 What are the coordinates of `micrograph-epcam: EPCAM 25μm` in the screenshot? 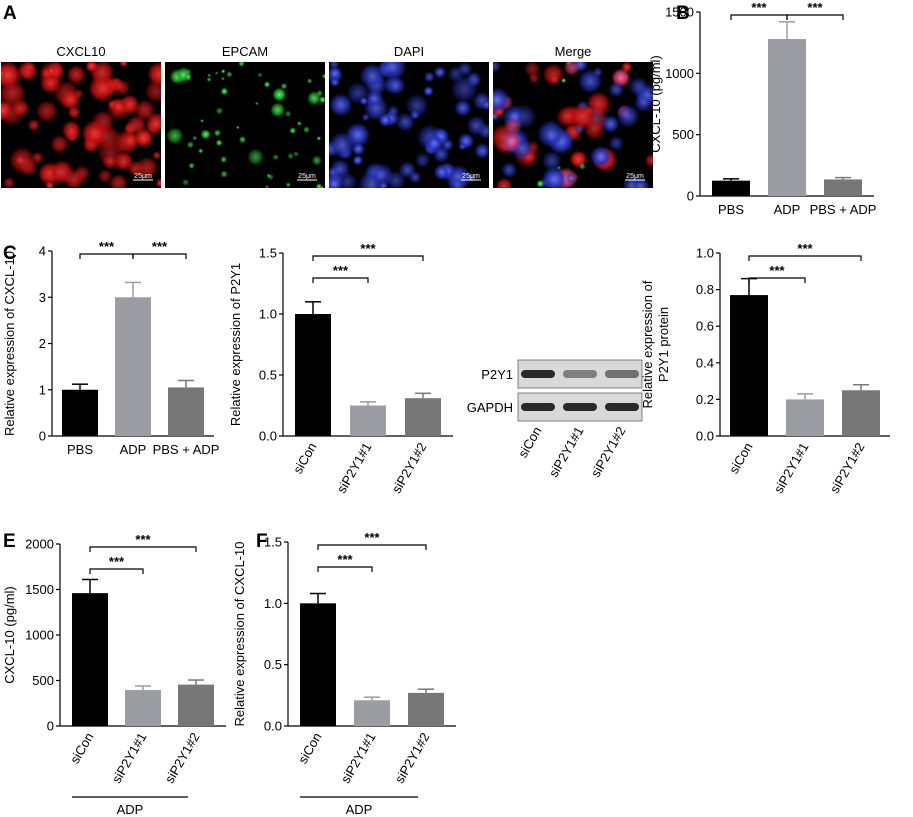 It's located at (245, 116).